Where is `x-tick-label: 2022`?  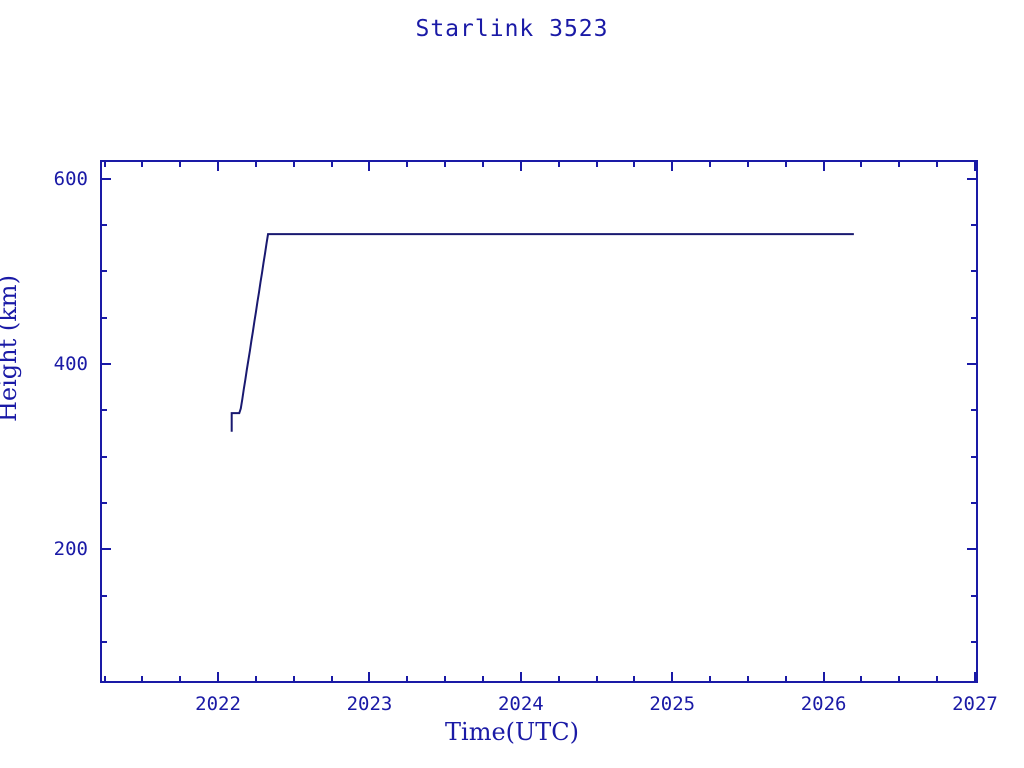 x-tick-label: 2022 is located at coordinates (218, 704).